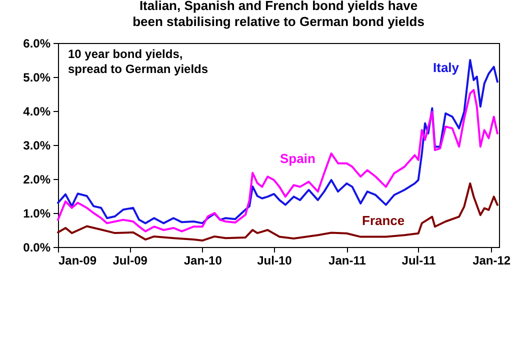 The height and width of the screenshot is (342, 529). What do you see at coordinates (37, 43) in the screenshot?
I see `y-tick-label: 6.0%` at bounding box center [37, 43].